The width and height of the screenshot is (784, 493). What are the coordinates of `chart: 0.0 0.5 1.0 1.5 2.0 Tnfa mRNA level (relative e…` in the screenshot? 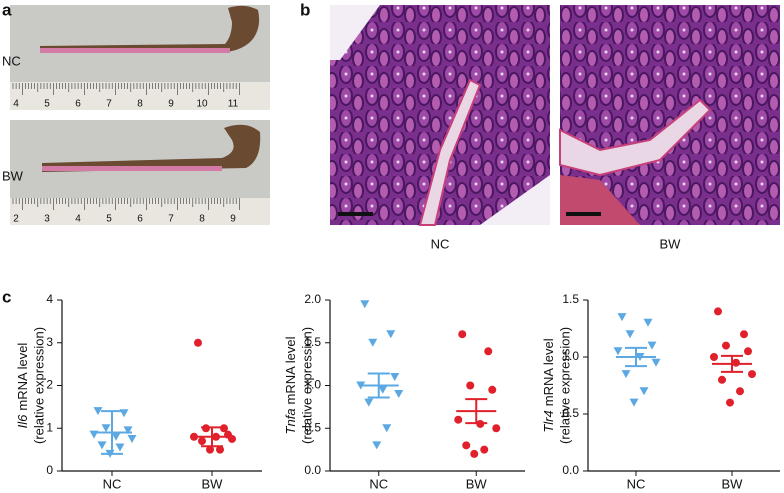 It's located at (404, 391).